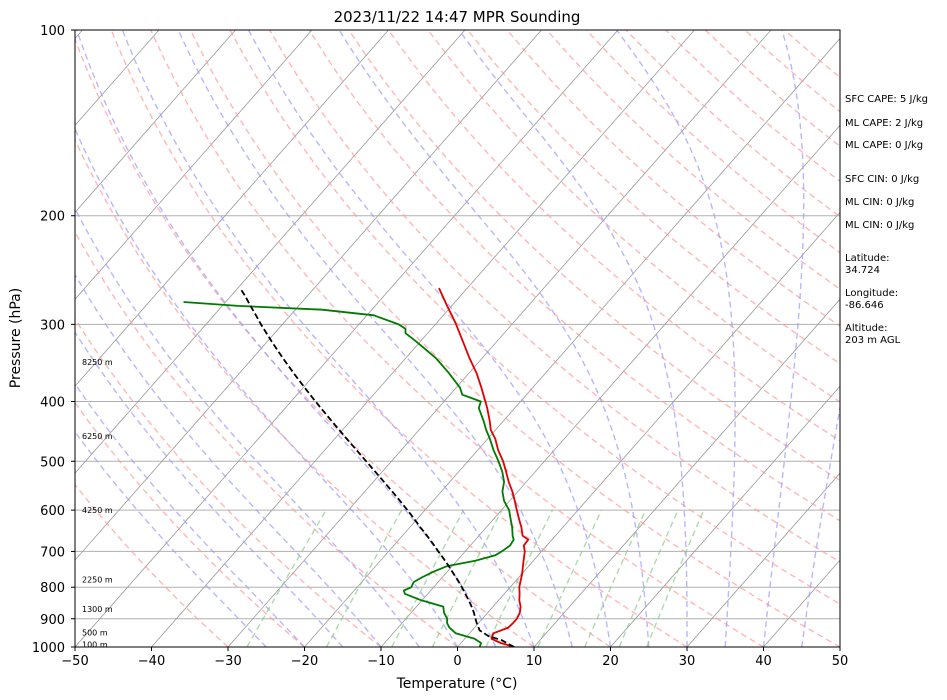  Describe the element at coordinates (52, 462) in the screenshot. I see `y-tick-label: 500` at that location.